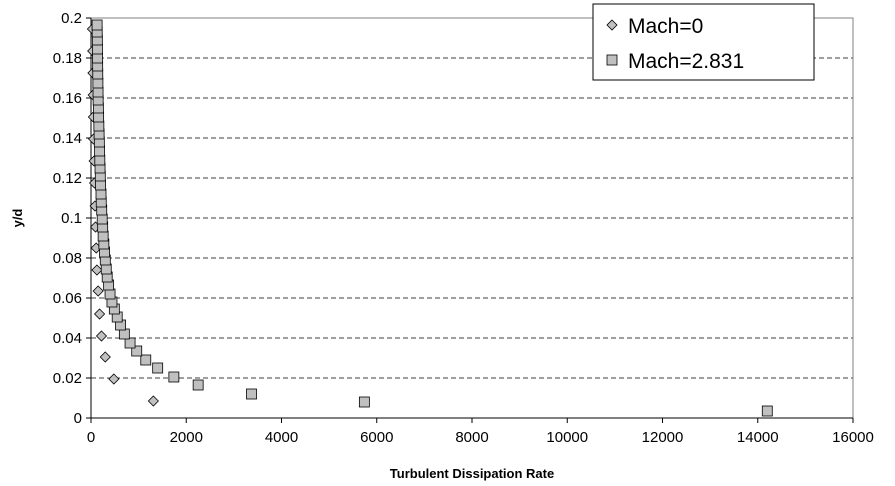  Describe the element at coordinates (67, 58) in the screenshot. I see `y-tick-label: 0.18` at that location.